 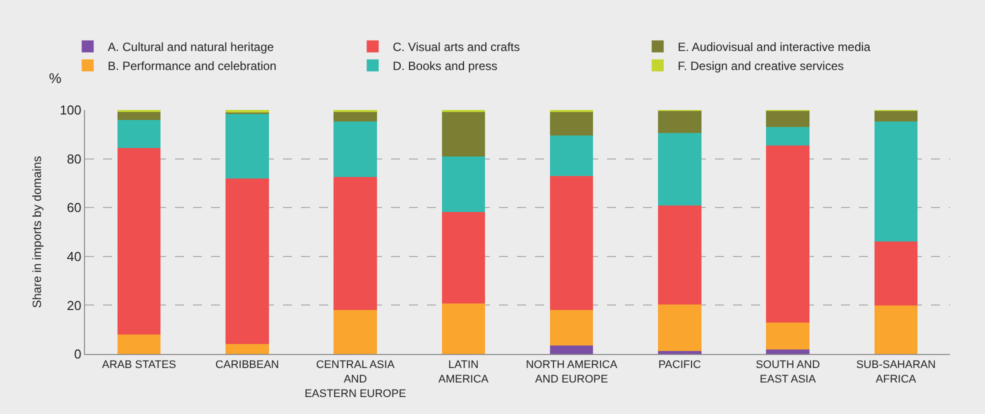 What do you see at coordinates (788, 372) in the screenshot?
I see `x-tick-label: SOUTH AND EAST ASIA` at bounding box center [788, 372].